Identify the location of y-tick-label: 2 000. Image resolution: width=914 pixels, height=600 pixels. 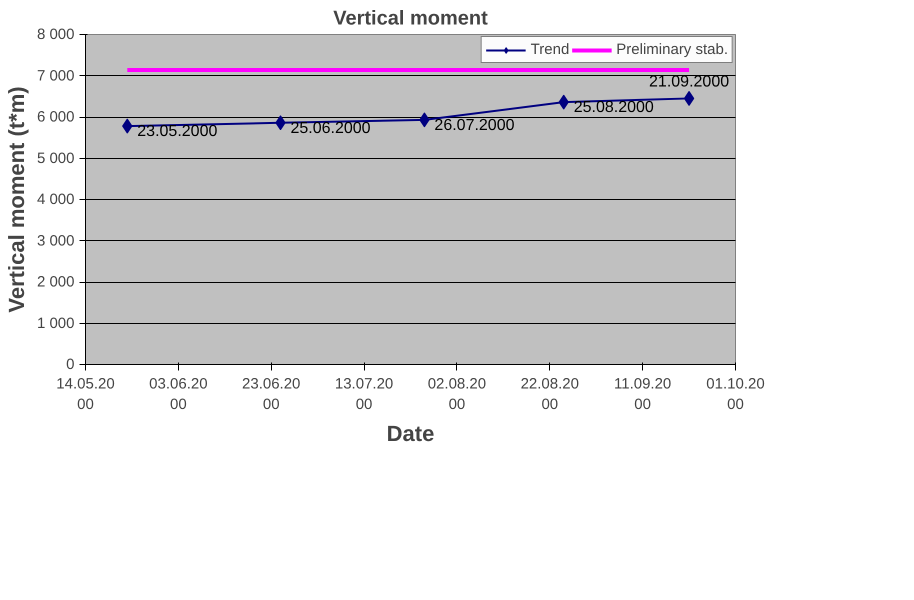
(55, 282).